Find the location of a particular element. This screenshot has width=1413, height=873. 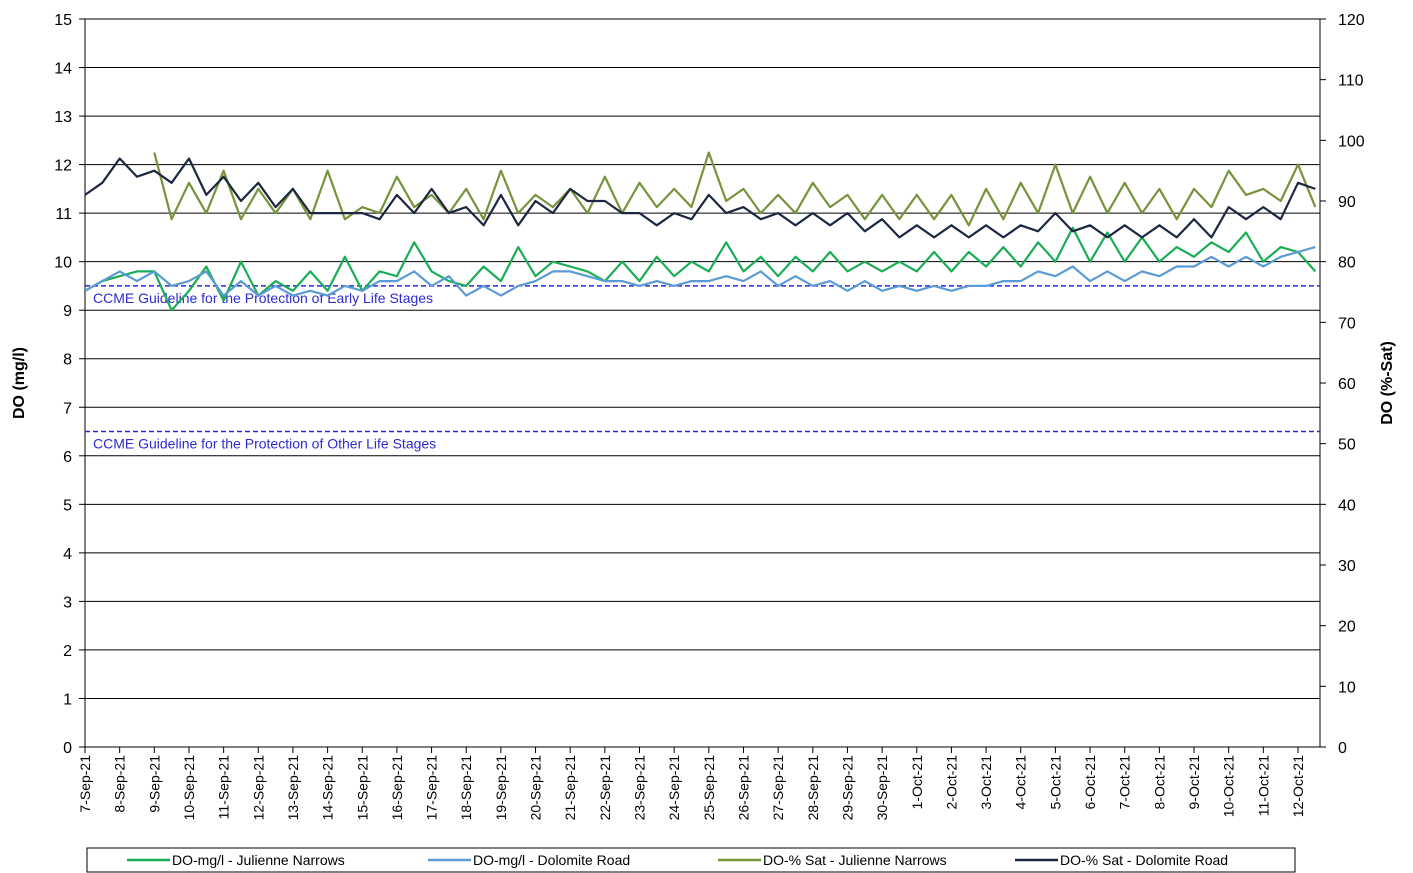

x-tick-label: 6-Oct-21 is located at coordinates (1090, 782).